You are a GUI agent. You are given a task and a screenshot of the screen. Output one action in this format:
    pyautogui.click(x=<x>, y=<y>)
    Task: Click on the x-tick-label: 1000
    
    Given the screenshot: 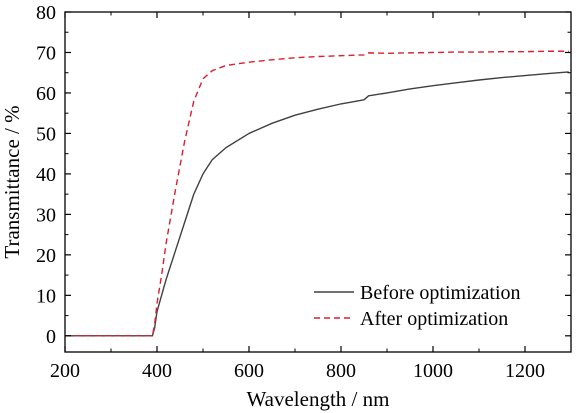 What is the action you would take?
    pyautogui.click(x=433, y=371)
    